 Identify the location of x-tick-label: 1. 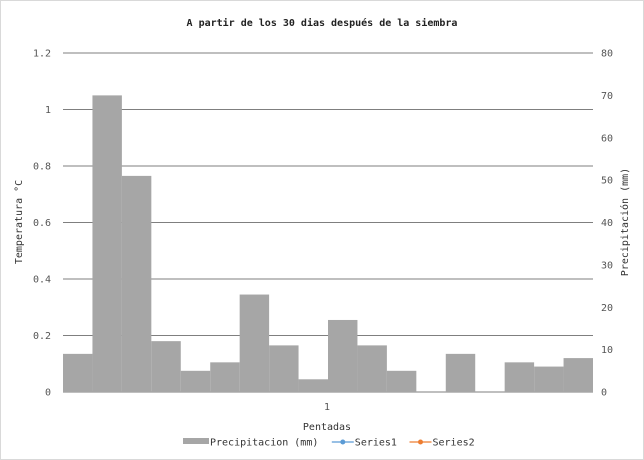
(327, 407).